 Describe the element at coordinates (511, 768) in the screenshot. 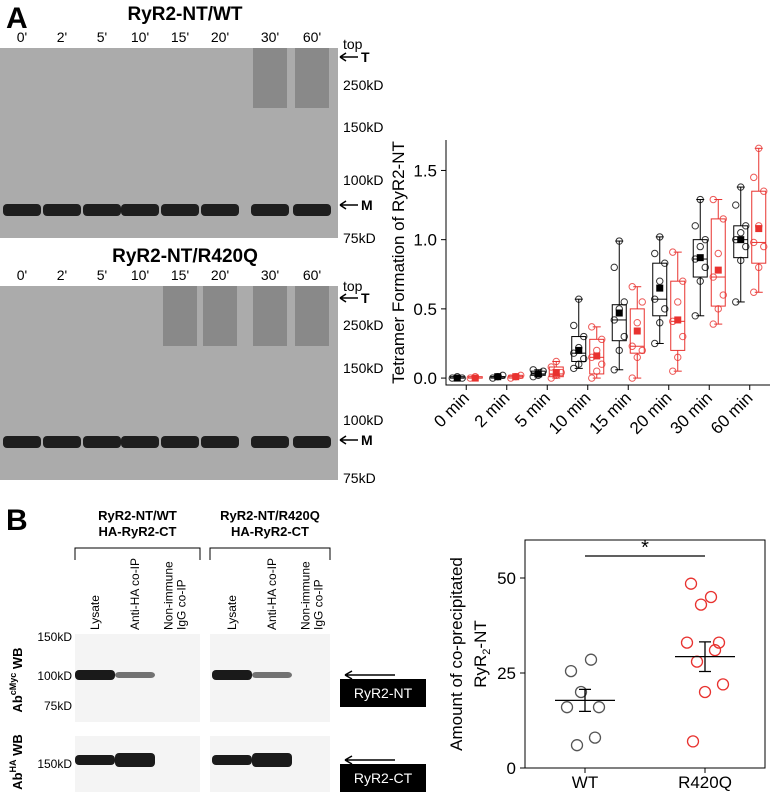

I see `y-tick-label: 0` at that location.